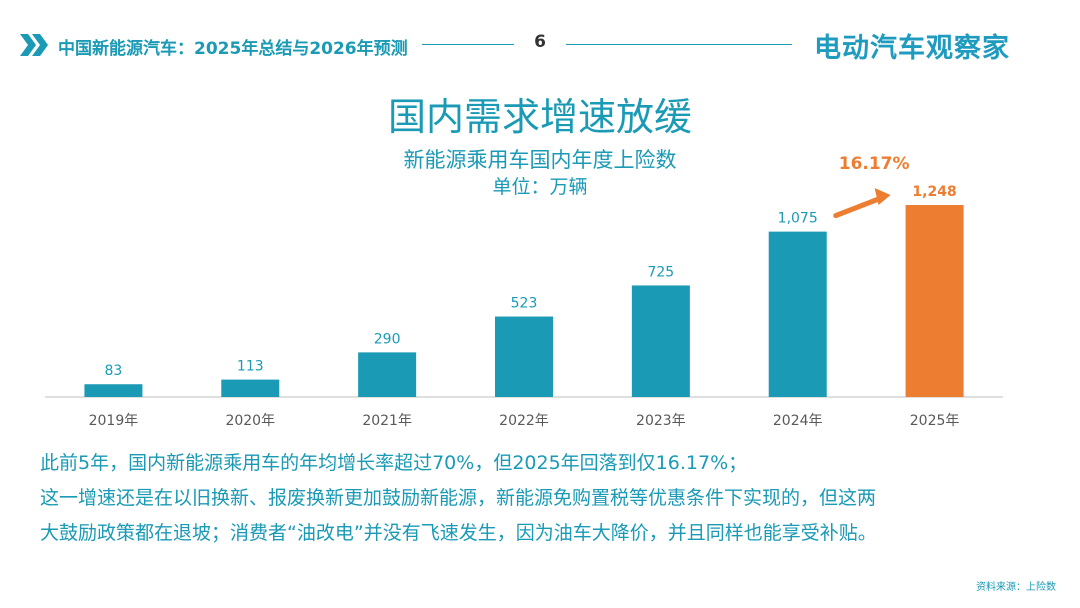  What do you see at coordinates (882, 196) in the screenshot?
I see `growth-arrowhead` at bounding box center [882, 196].